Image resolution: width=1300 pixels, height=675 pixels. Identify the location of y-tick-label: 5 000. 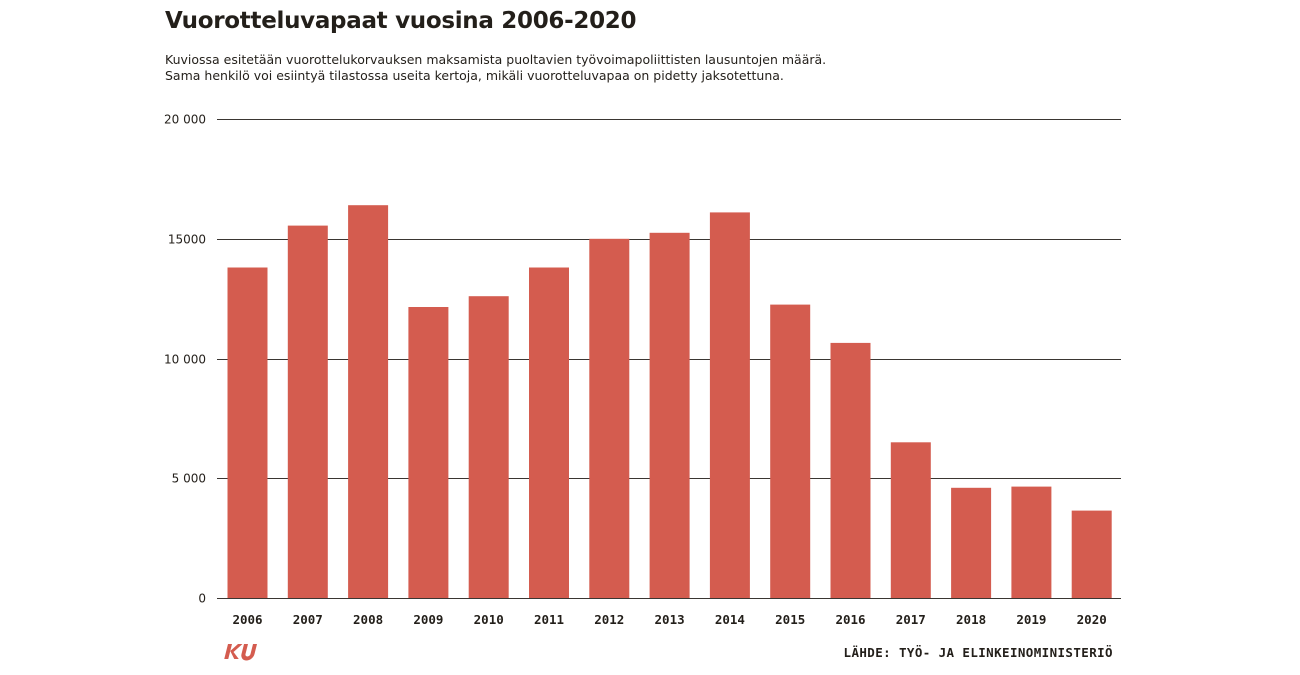
(189, 479).